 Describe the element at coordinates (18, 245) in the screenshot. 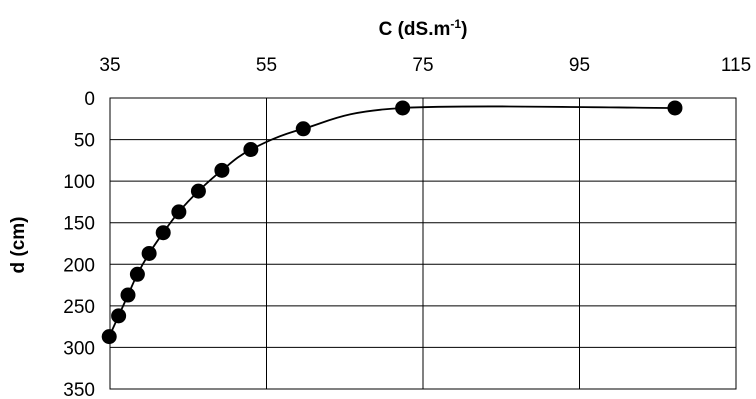

I see `y-axis-title: d (cm)` at that location.